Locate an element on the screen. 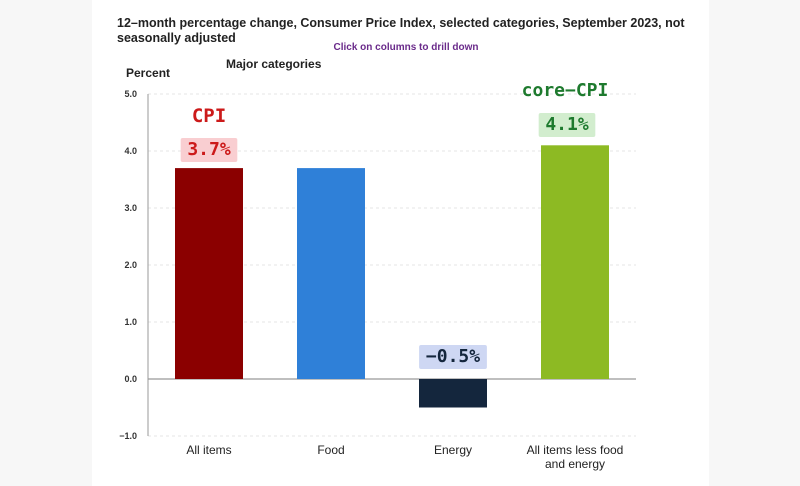 The height and width of the screenshot is (486, 800). y-tick-label: −1.0 is located at coordinates (128, 436).